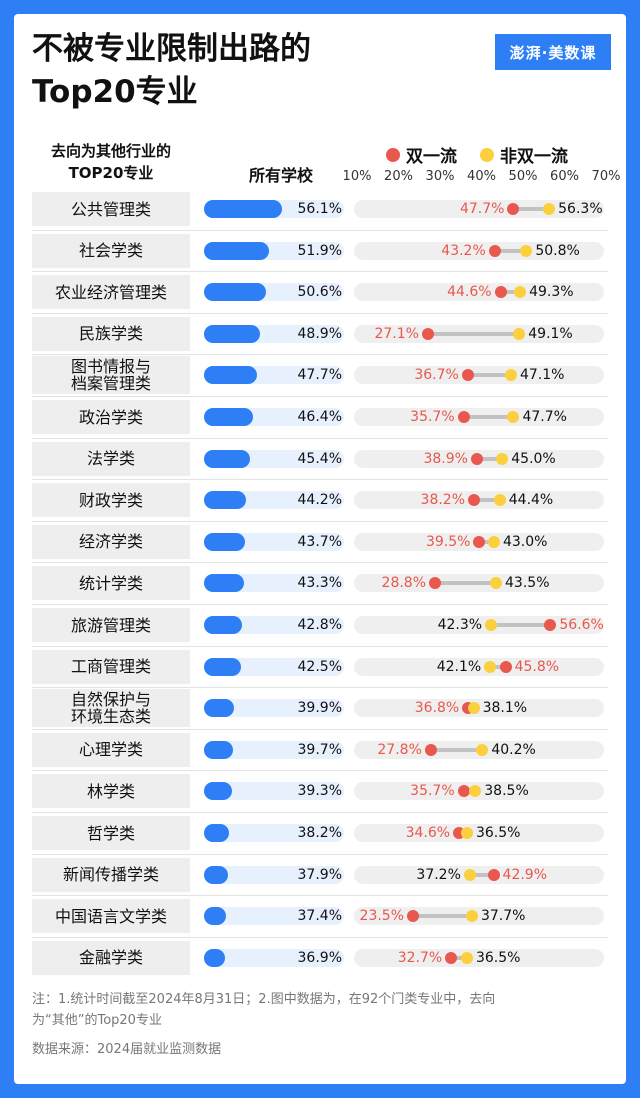 Image resolution: width=640 pixels, height=1098 pixels. I want to click on double-first-class-value: 23.5%, so click(382, 916).